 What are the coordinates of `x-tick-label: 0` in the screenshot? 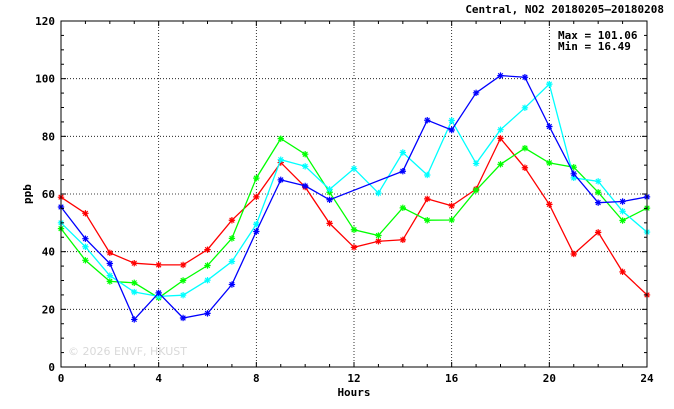 It's located at (61, 378).